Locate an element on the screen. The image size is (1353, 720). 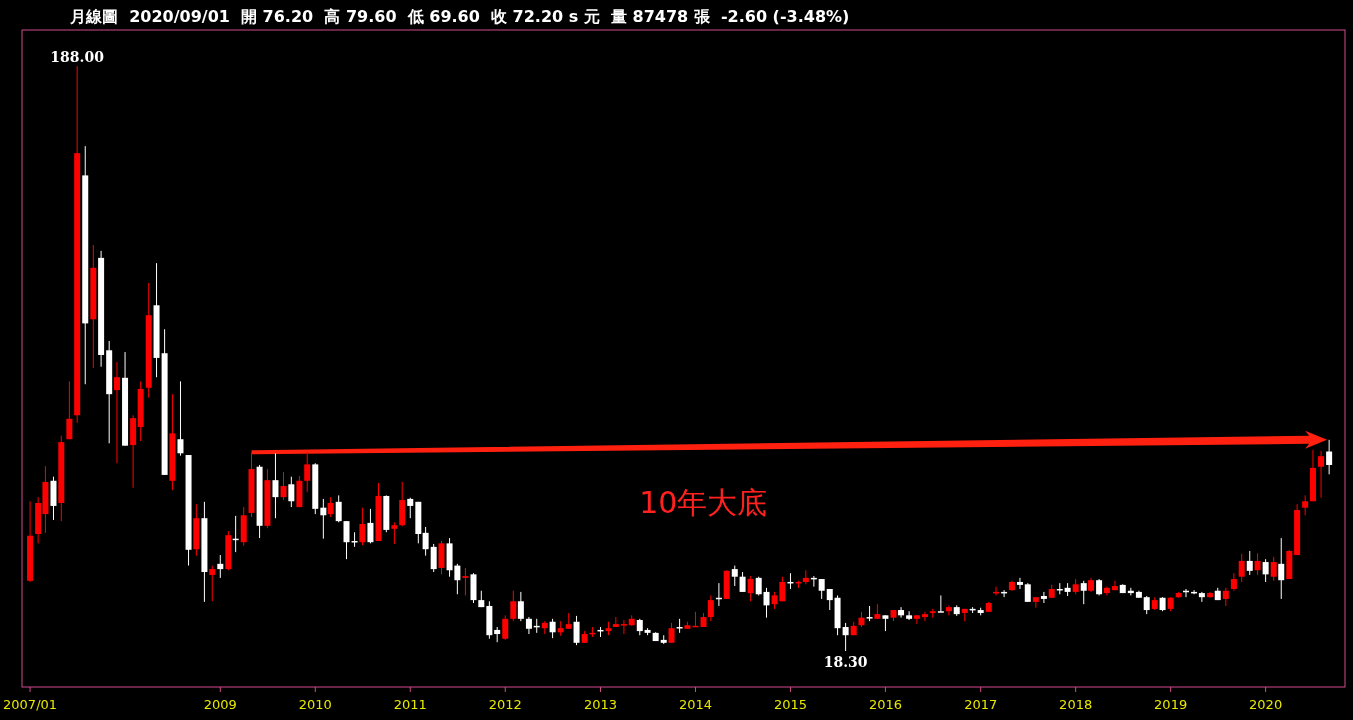
x-tick-label: 2019 is located at coordinates (1171, 704).